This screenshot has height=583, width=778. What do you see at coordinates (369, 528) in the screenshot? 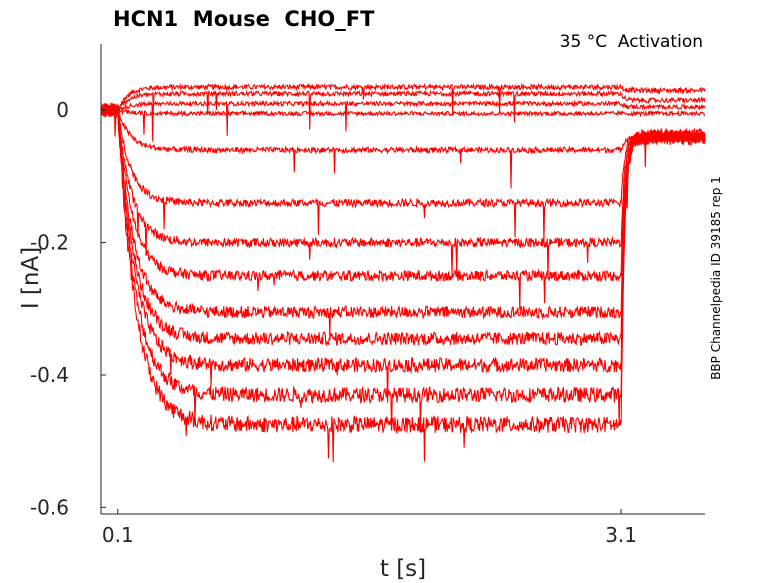
I see `x-ticks: 0.1 3.1` at bounding box center [369, 528].